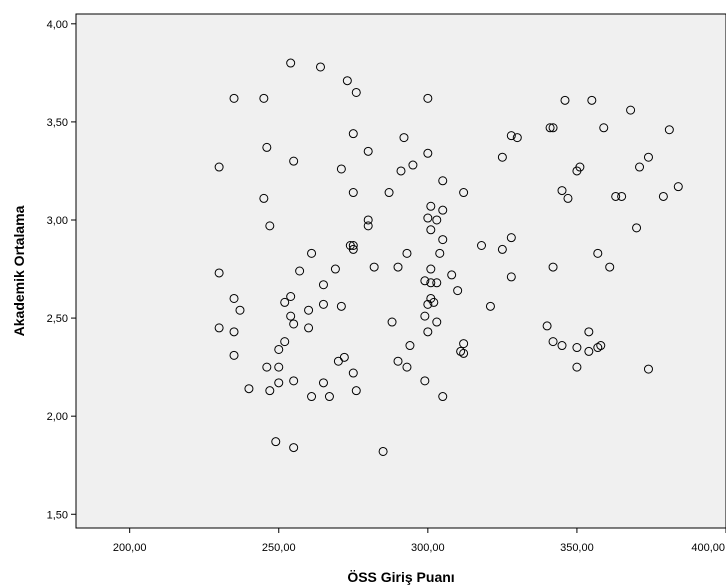 The width and height of the screenshot is (726, 587). I want to click on y-tick-label: 4,00, so click(57, 25).